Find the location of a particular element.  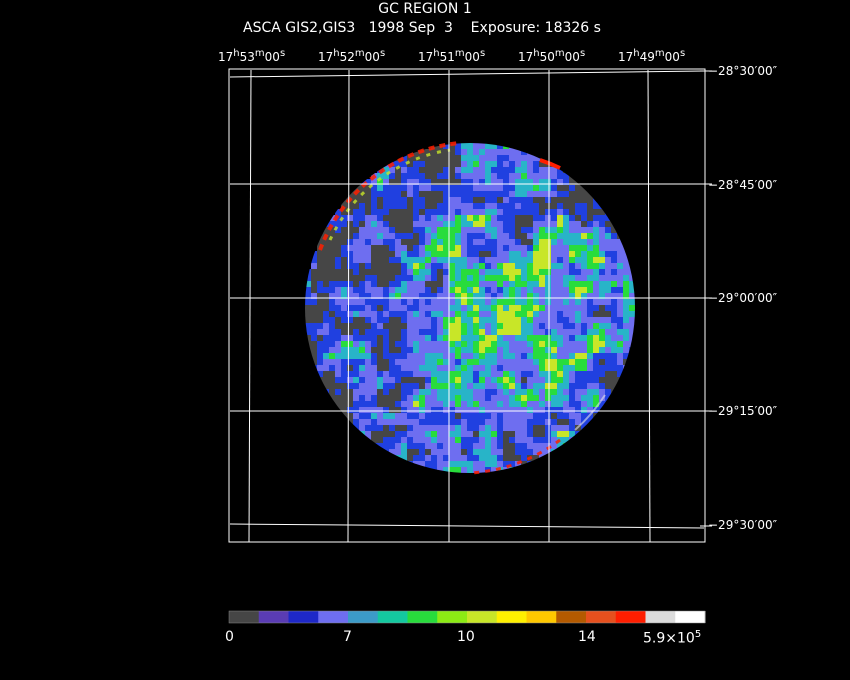

colorbar-label-max: 5.9×10⁵ is located at coordinates (672, 638).